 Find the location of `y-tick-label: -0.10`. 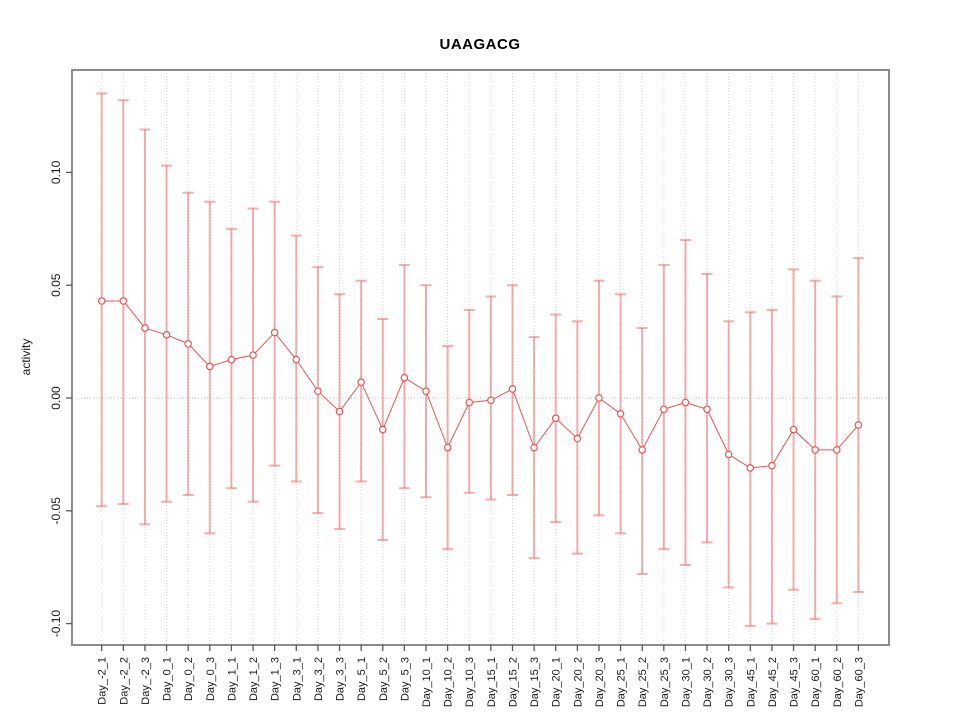

y-tick-label: -0.10 is located at coordinates (56, 624).